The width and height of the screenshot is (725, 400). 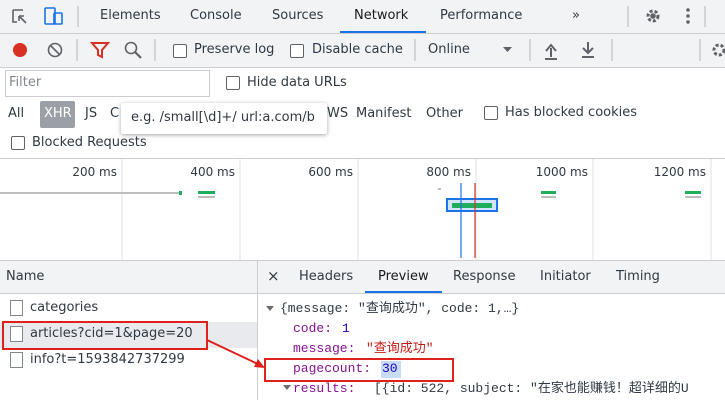 What do you see at coordinates (448, 172) in the screenshot?
I see `timeline-tick: 800 ms` at bounding box center [448, 172].